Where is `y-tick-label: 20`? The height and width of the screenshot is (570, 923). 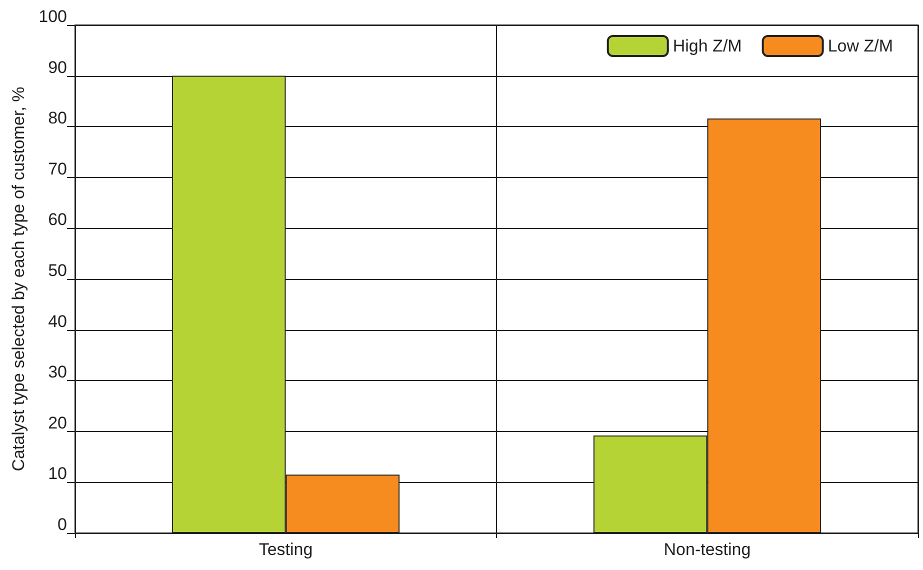
y-tick-label: 20 is located at coordinates (57, 422).